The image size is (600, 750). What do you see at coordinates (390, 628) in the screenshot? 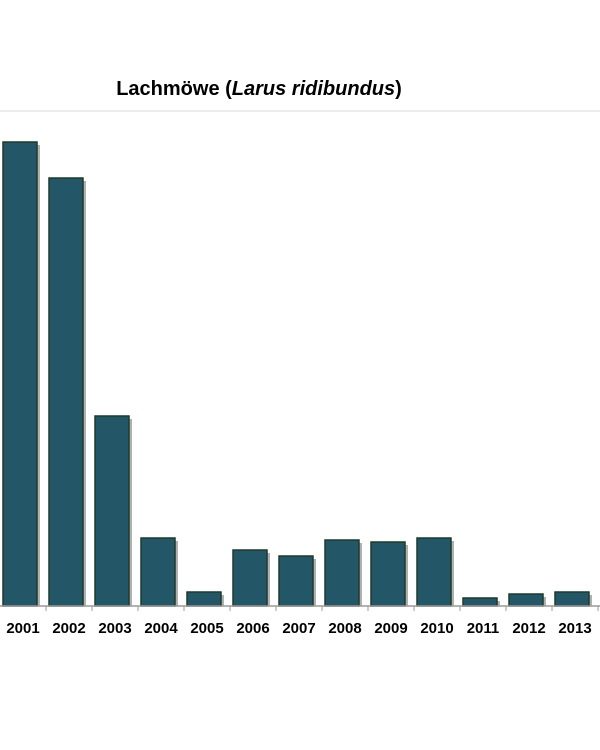
I see `x-tick-label-2009: 2009` at bounding box center [390, 628].